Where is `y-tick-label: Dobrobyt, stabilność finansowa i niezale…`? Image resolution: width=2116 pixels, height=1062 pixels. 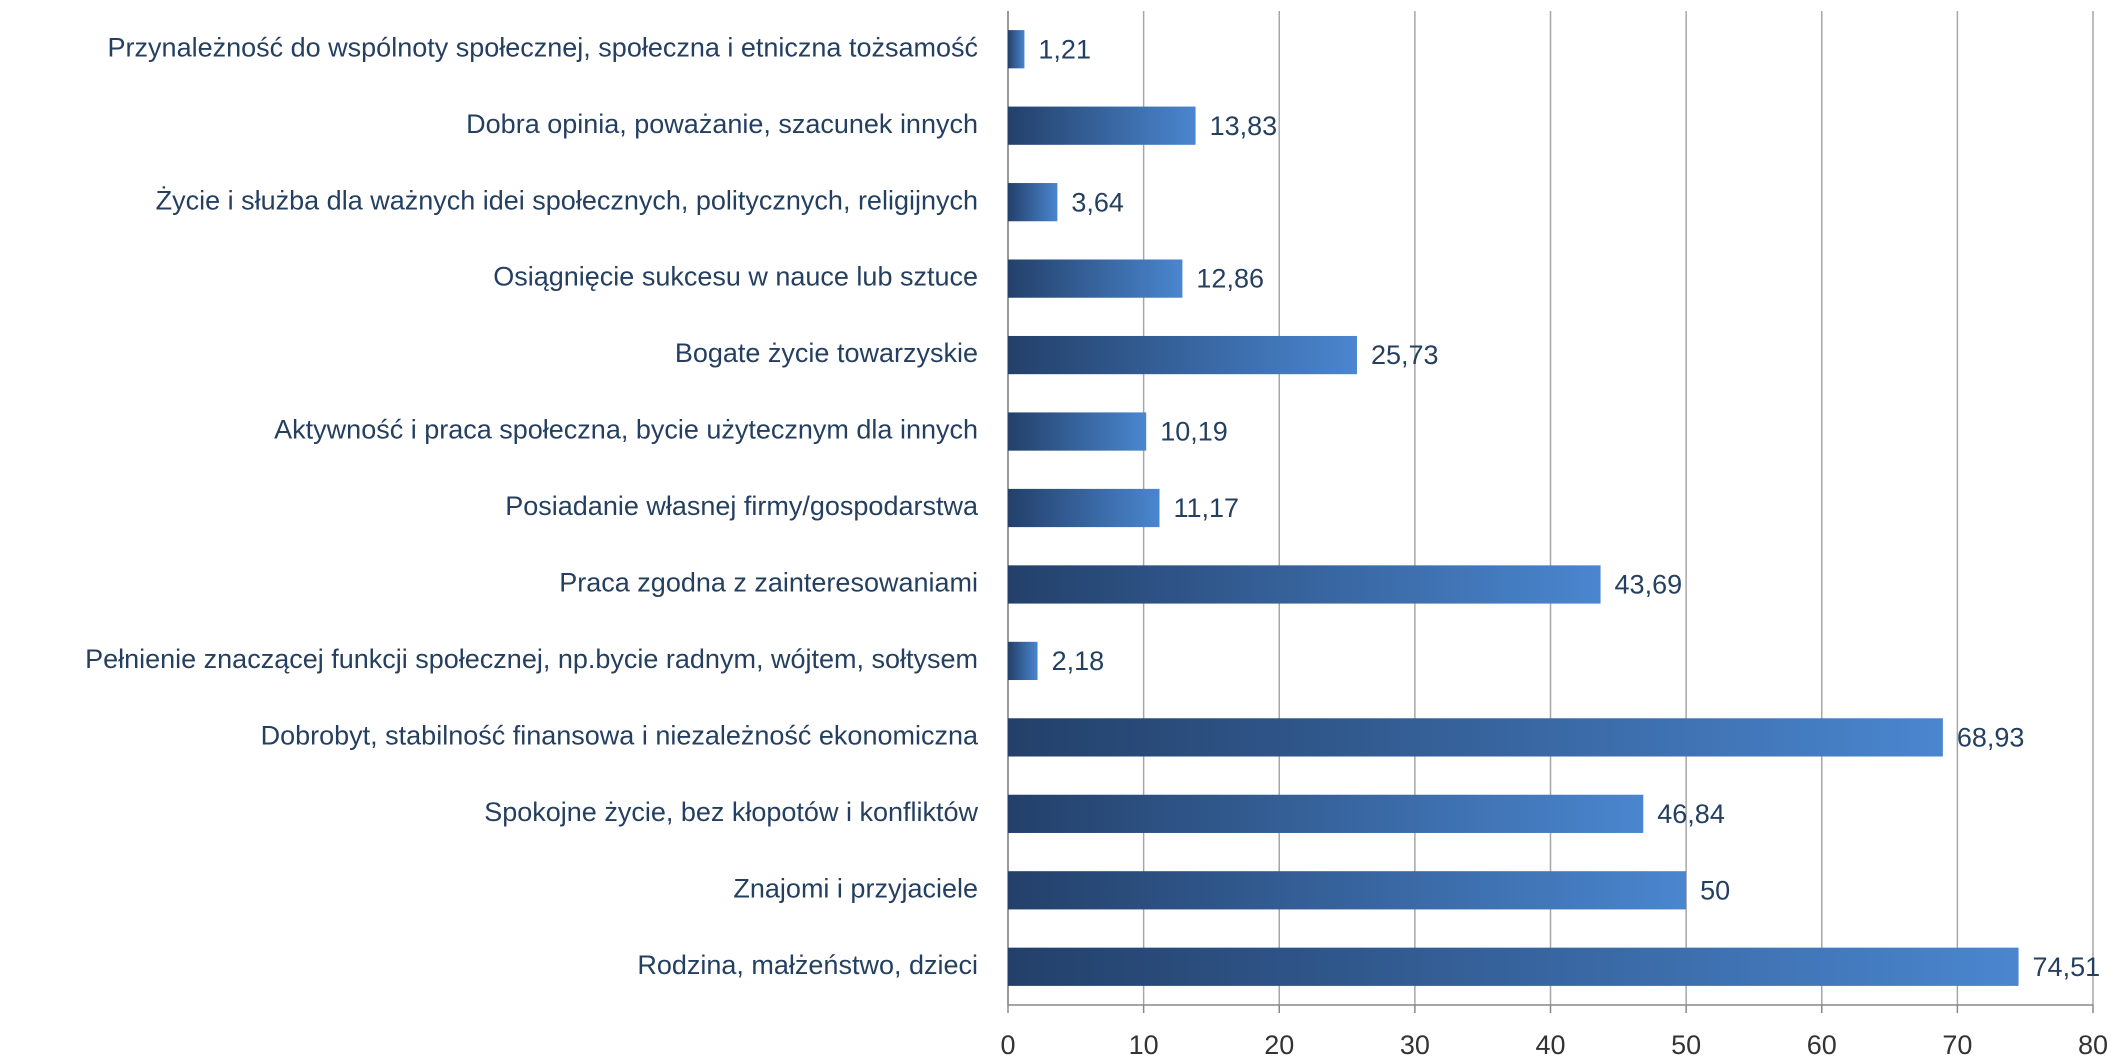 y-tick-label: Dobrobyt, stabilność finansowa i niezale… is located at coordinates (620, 736).